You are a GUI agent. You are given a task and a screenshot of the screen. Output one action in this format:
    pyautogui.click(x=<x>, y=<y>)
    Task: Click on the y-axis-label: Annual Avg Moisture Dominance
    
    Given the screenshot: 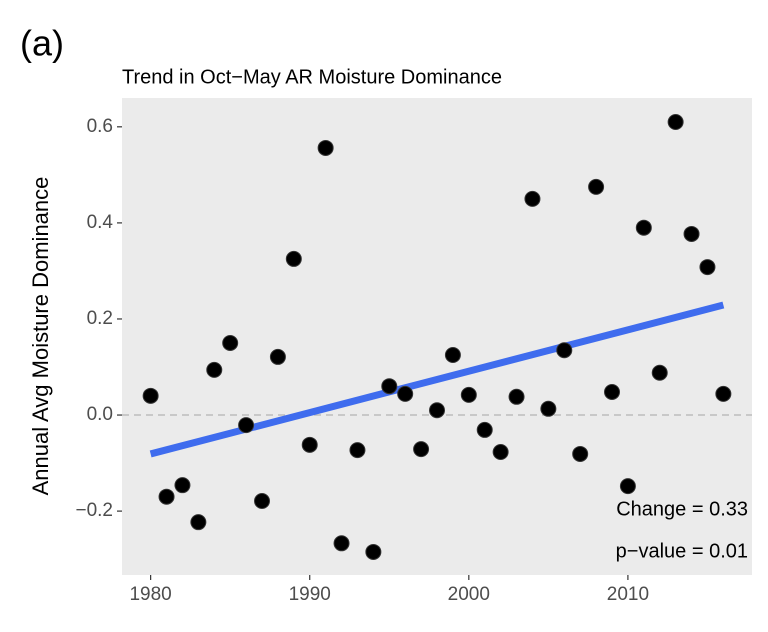 What is the action you would take?
    pyautogui.click(x=40, y=336)
    